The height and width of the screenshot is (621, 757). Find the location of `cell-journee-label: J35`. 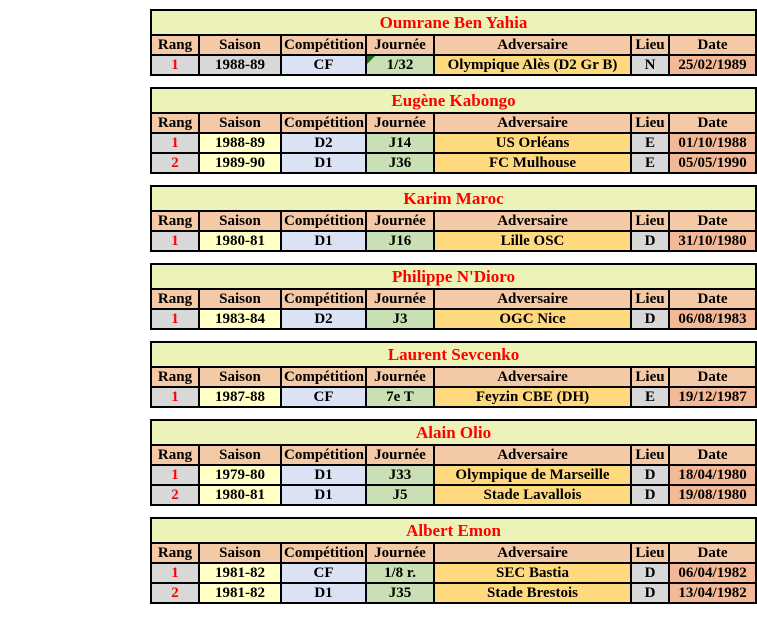

cell-journee-label: J35 is located at coordinates (400, 592).